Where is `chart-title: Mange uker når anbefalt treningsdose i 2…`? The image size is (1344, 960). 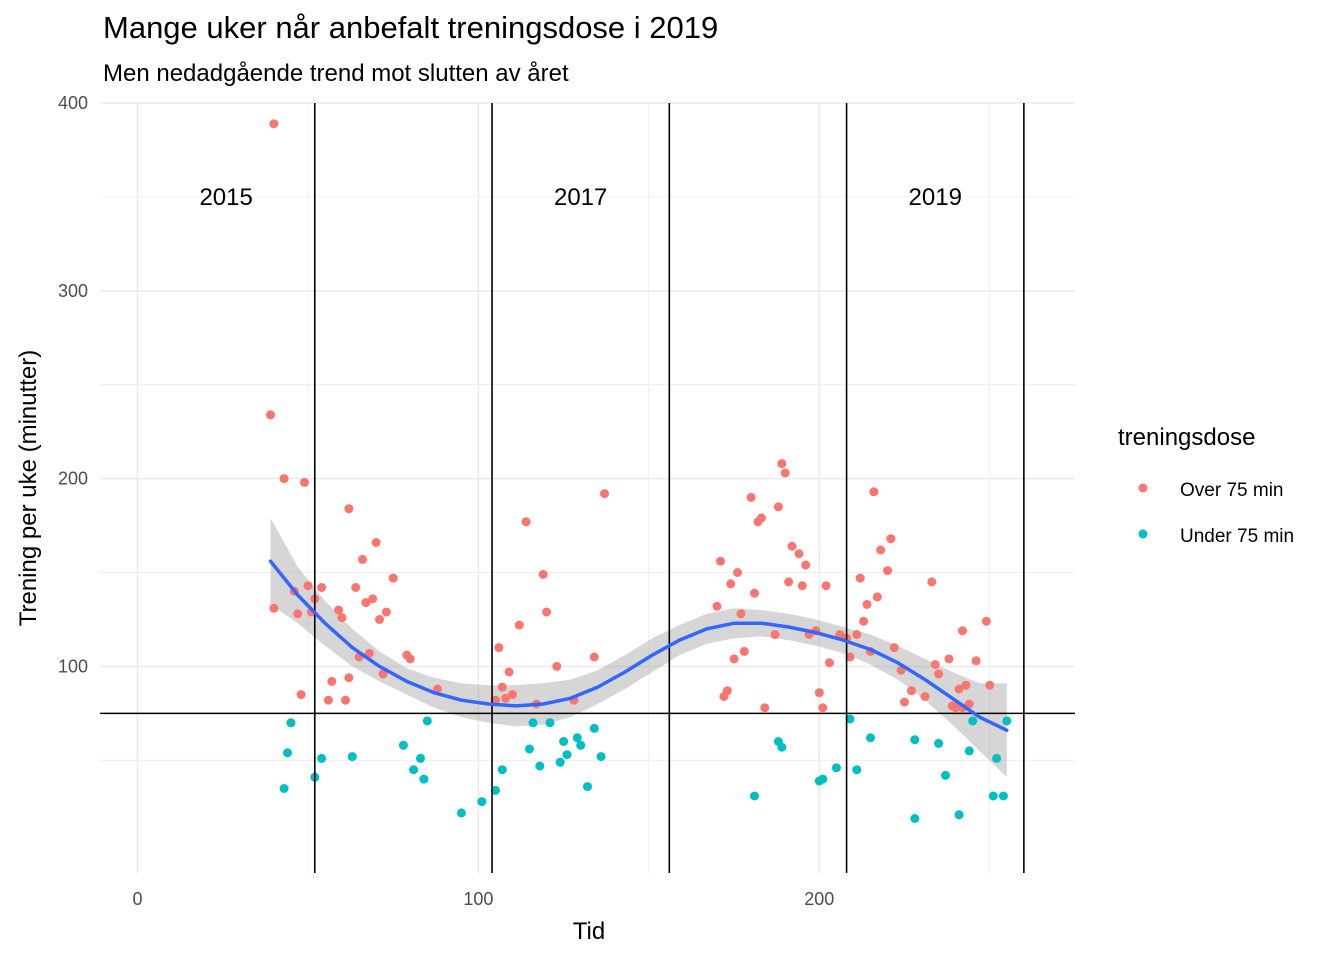
chart-title: Mange uker når anbefalt treningsdose i 2… is located at coordinates (411, 27).